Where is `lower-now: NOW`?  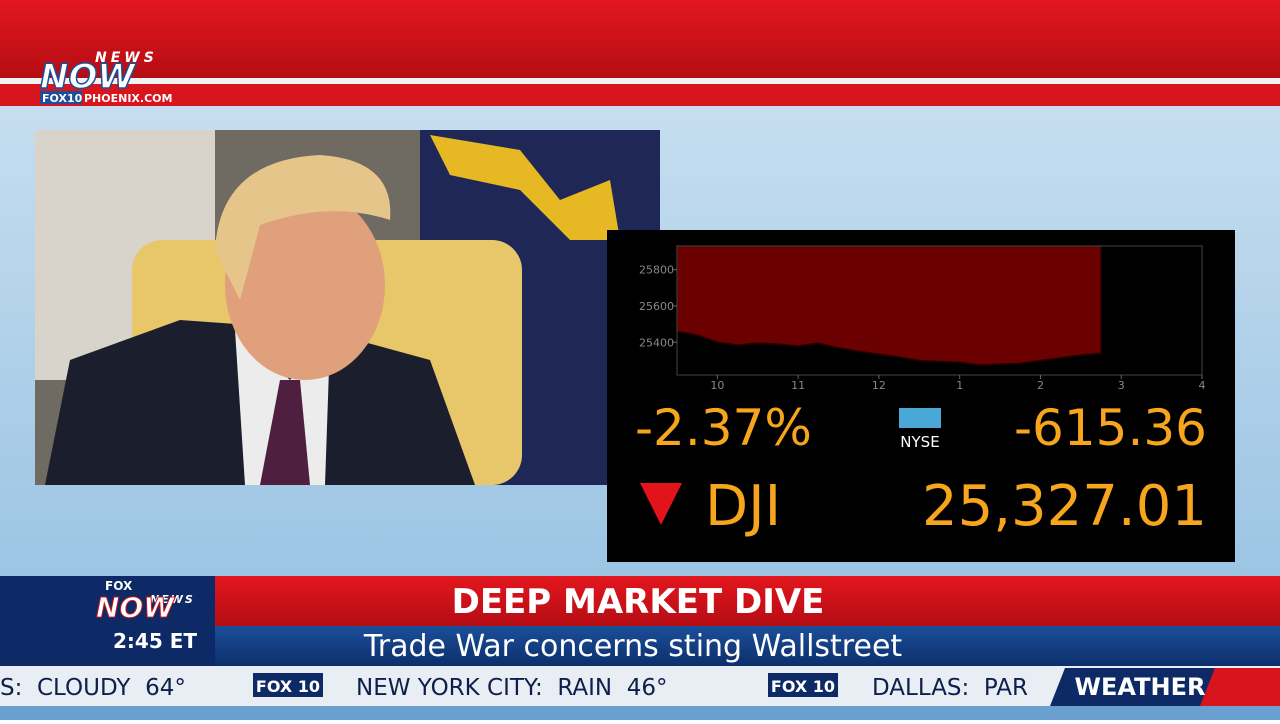 lower-now: NOW is located at coordinates (135, 607).